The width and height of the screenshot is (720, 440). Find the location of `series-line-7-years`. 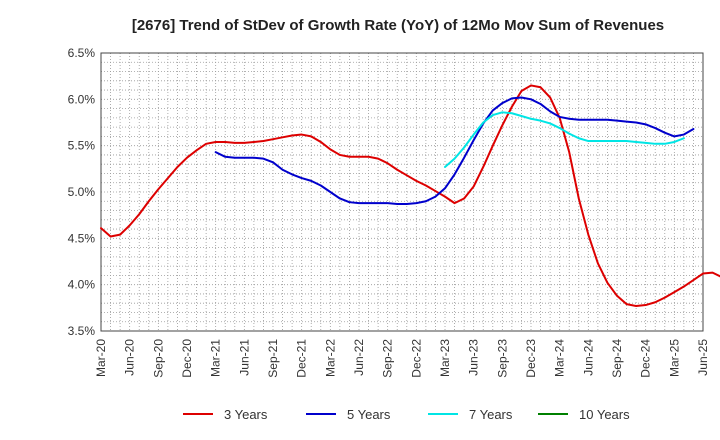

series-line-7-years is located at coordinates (564, 139).